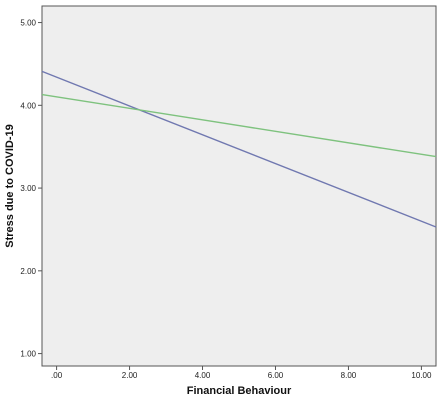  Describe the element at coordinates (130, 375) in the screenshot. I see `x-tick-label: 2.00` at that location.